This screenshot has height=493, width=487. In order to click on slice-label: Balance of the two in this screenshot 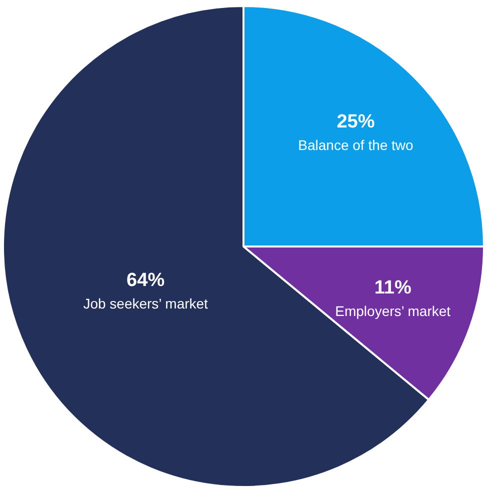, I will do `click(356, 145)`.